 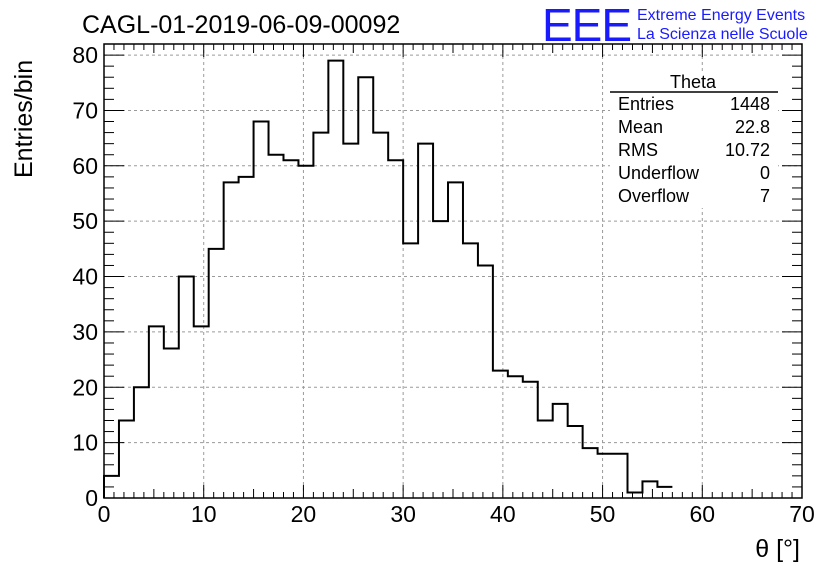 What do you see at coordinates (693, 82) in the screenshot?
I see `stats-box-title: Theta` at bounding box center [693, 82].